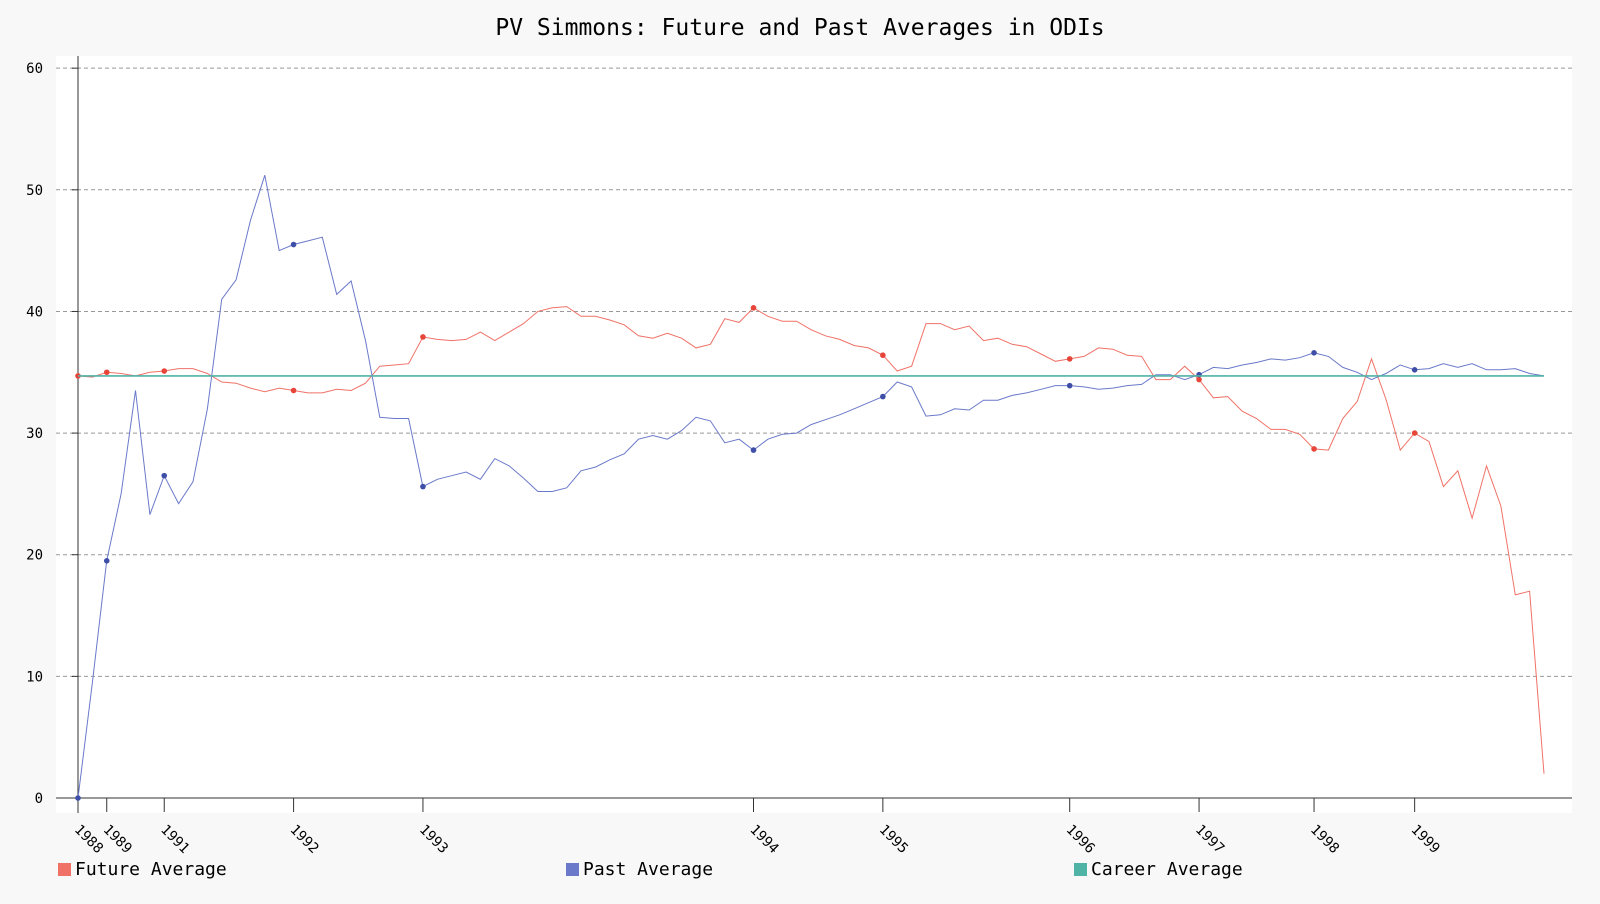 Image resolution: width=1600 pixels, height=904 pixels. What do you see at coordinates (1080, 839) in the screenshot?
I see `x-tick-label: 1996` at bounding box center [1080, 839].